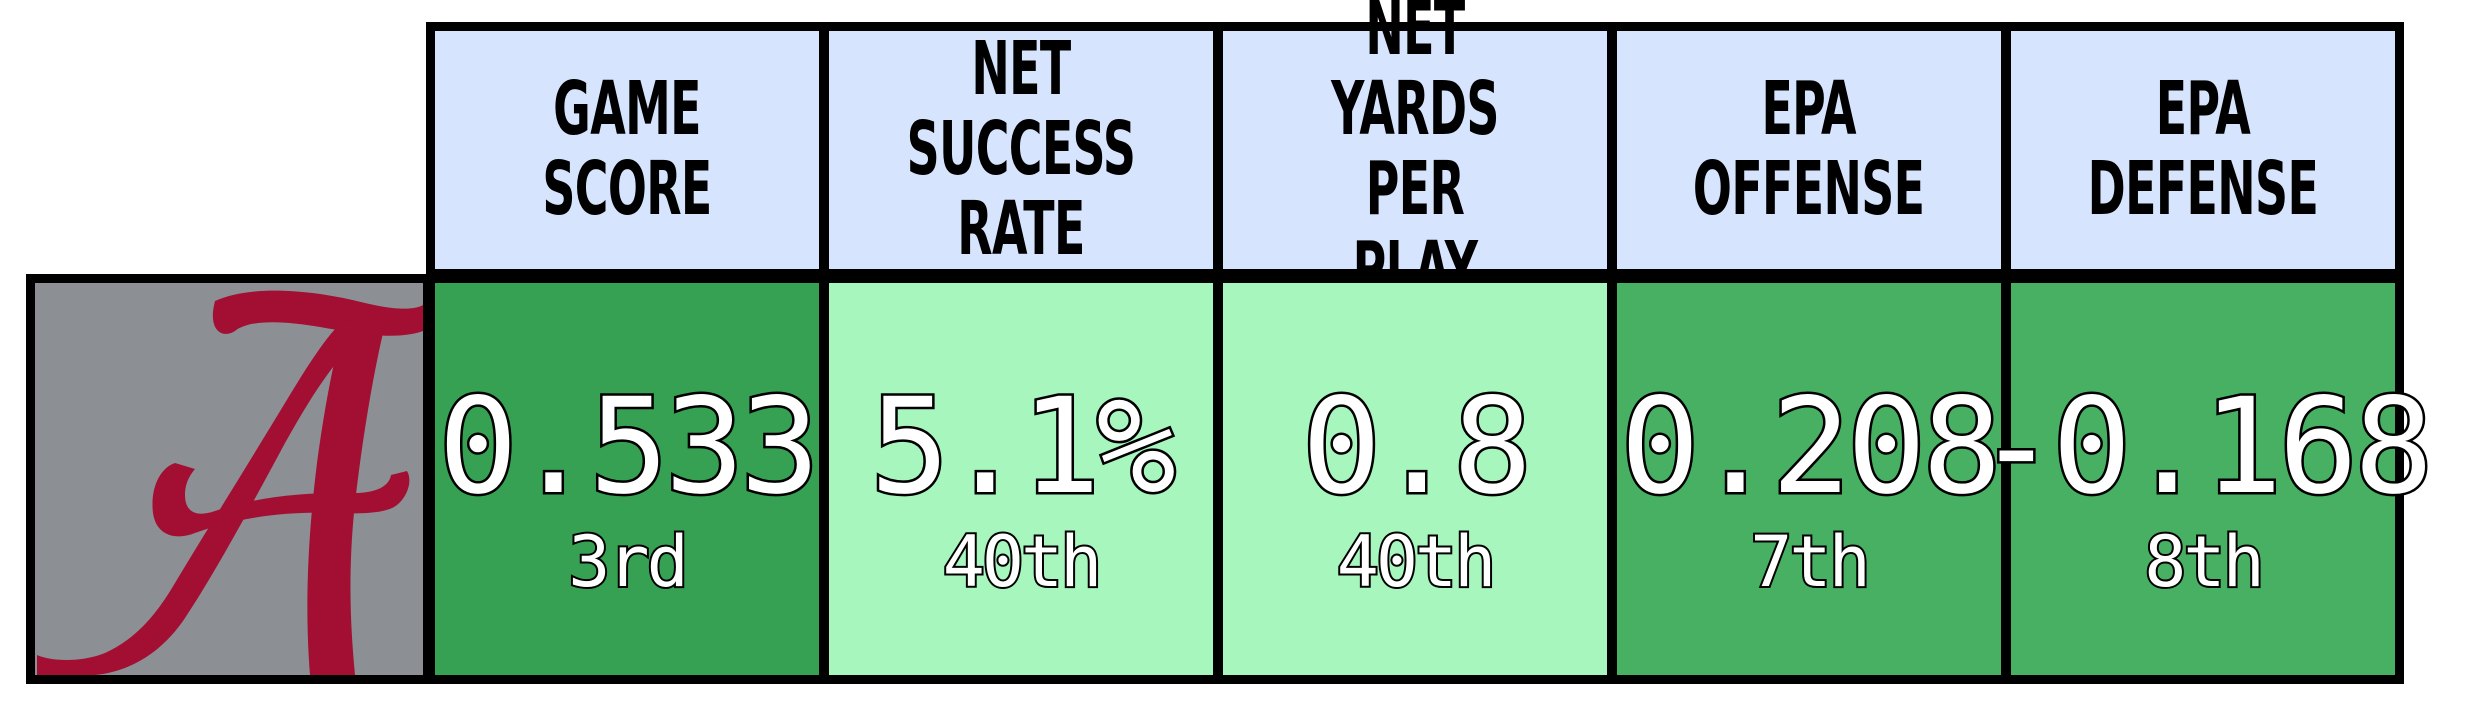  I want to click on header-label: EPA OFFENSE, so click(1809, 149).